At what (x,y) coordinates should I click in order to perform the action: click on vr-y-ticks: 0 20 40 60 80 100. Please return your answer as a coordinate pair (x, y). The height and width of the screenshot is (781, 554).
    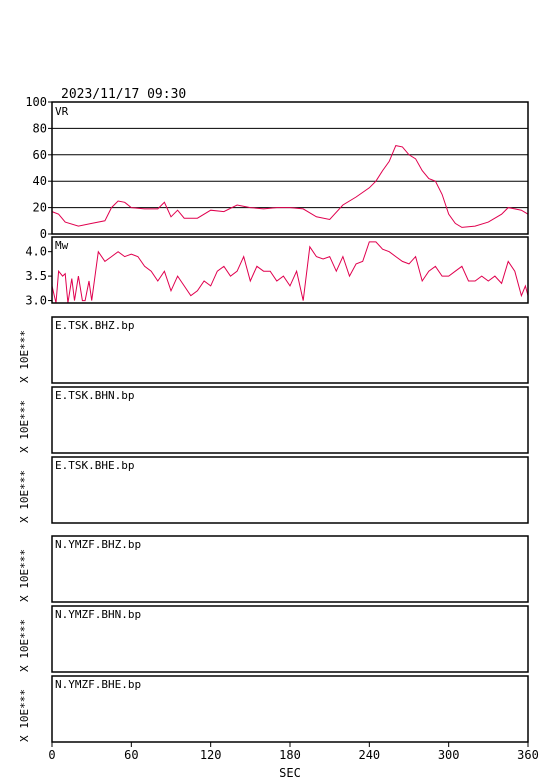
    Looking at the image, I should click on (38, 168).